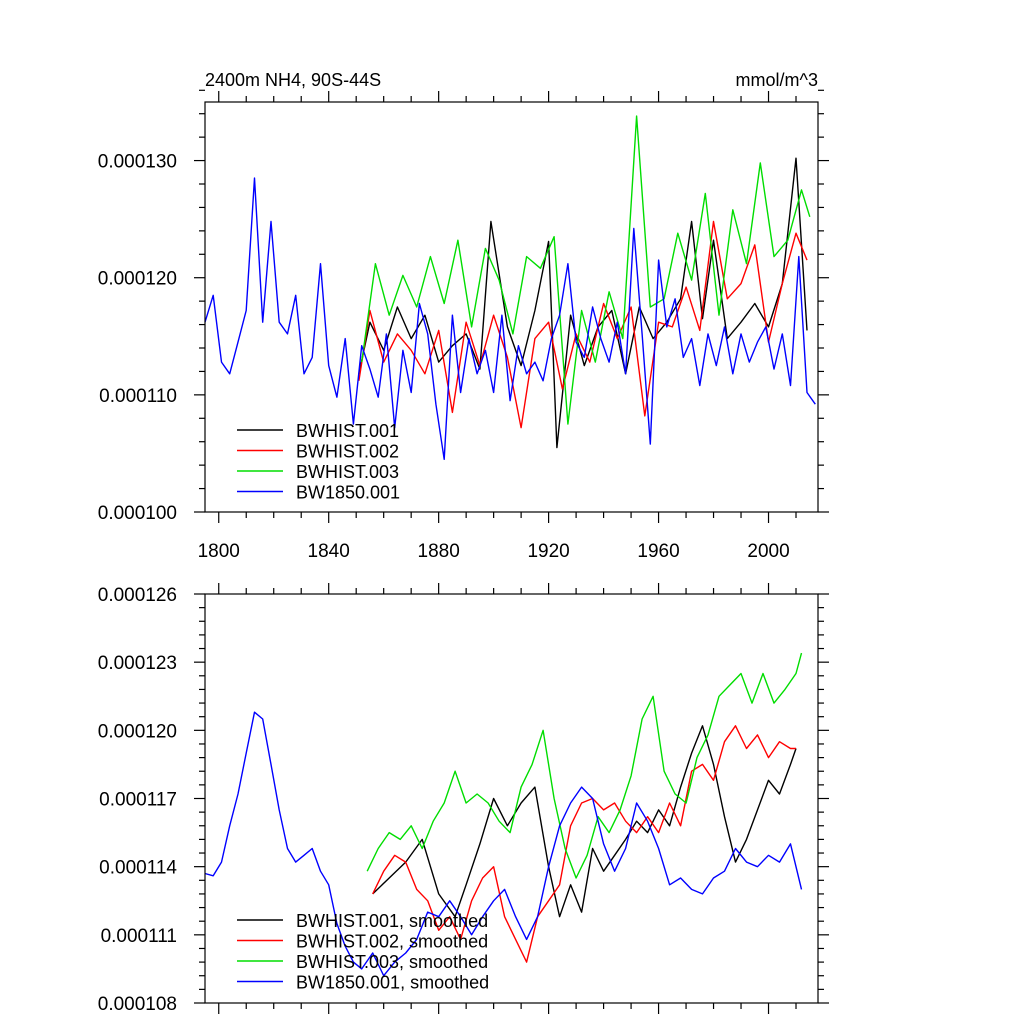 This screenshot has height=1024, width=1024. Describe the element at coordinates (348, 493) in the screenshot. I see `legend-label: BW1850.001` at that location.